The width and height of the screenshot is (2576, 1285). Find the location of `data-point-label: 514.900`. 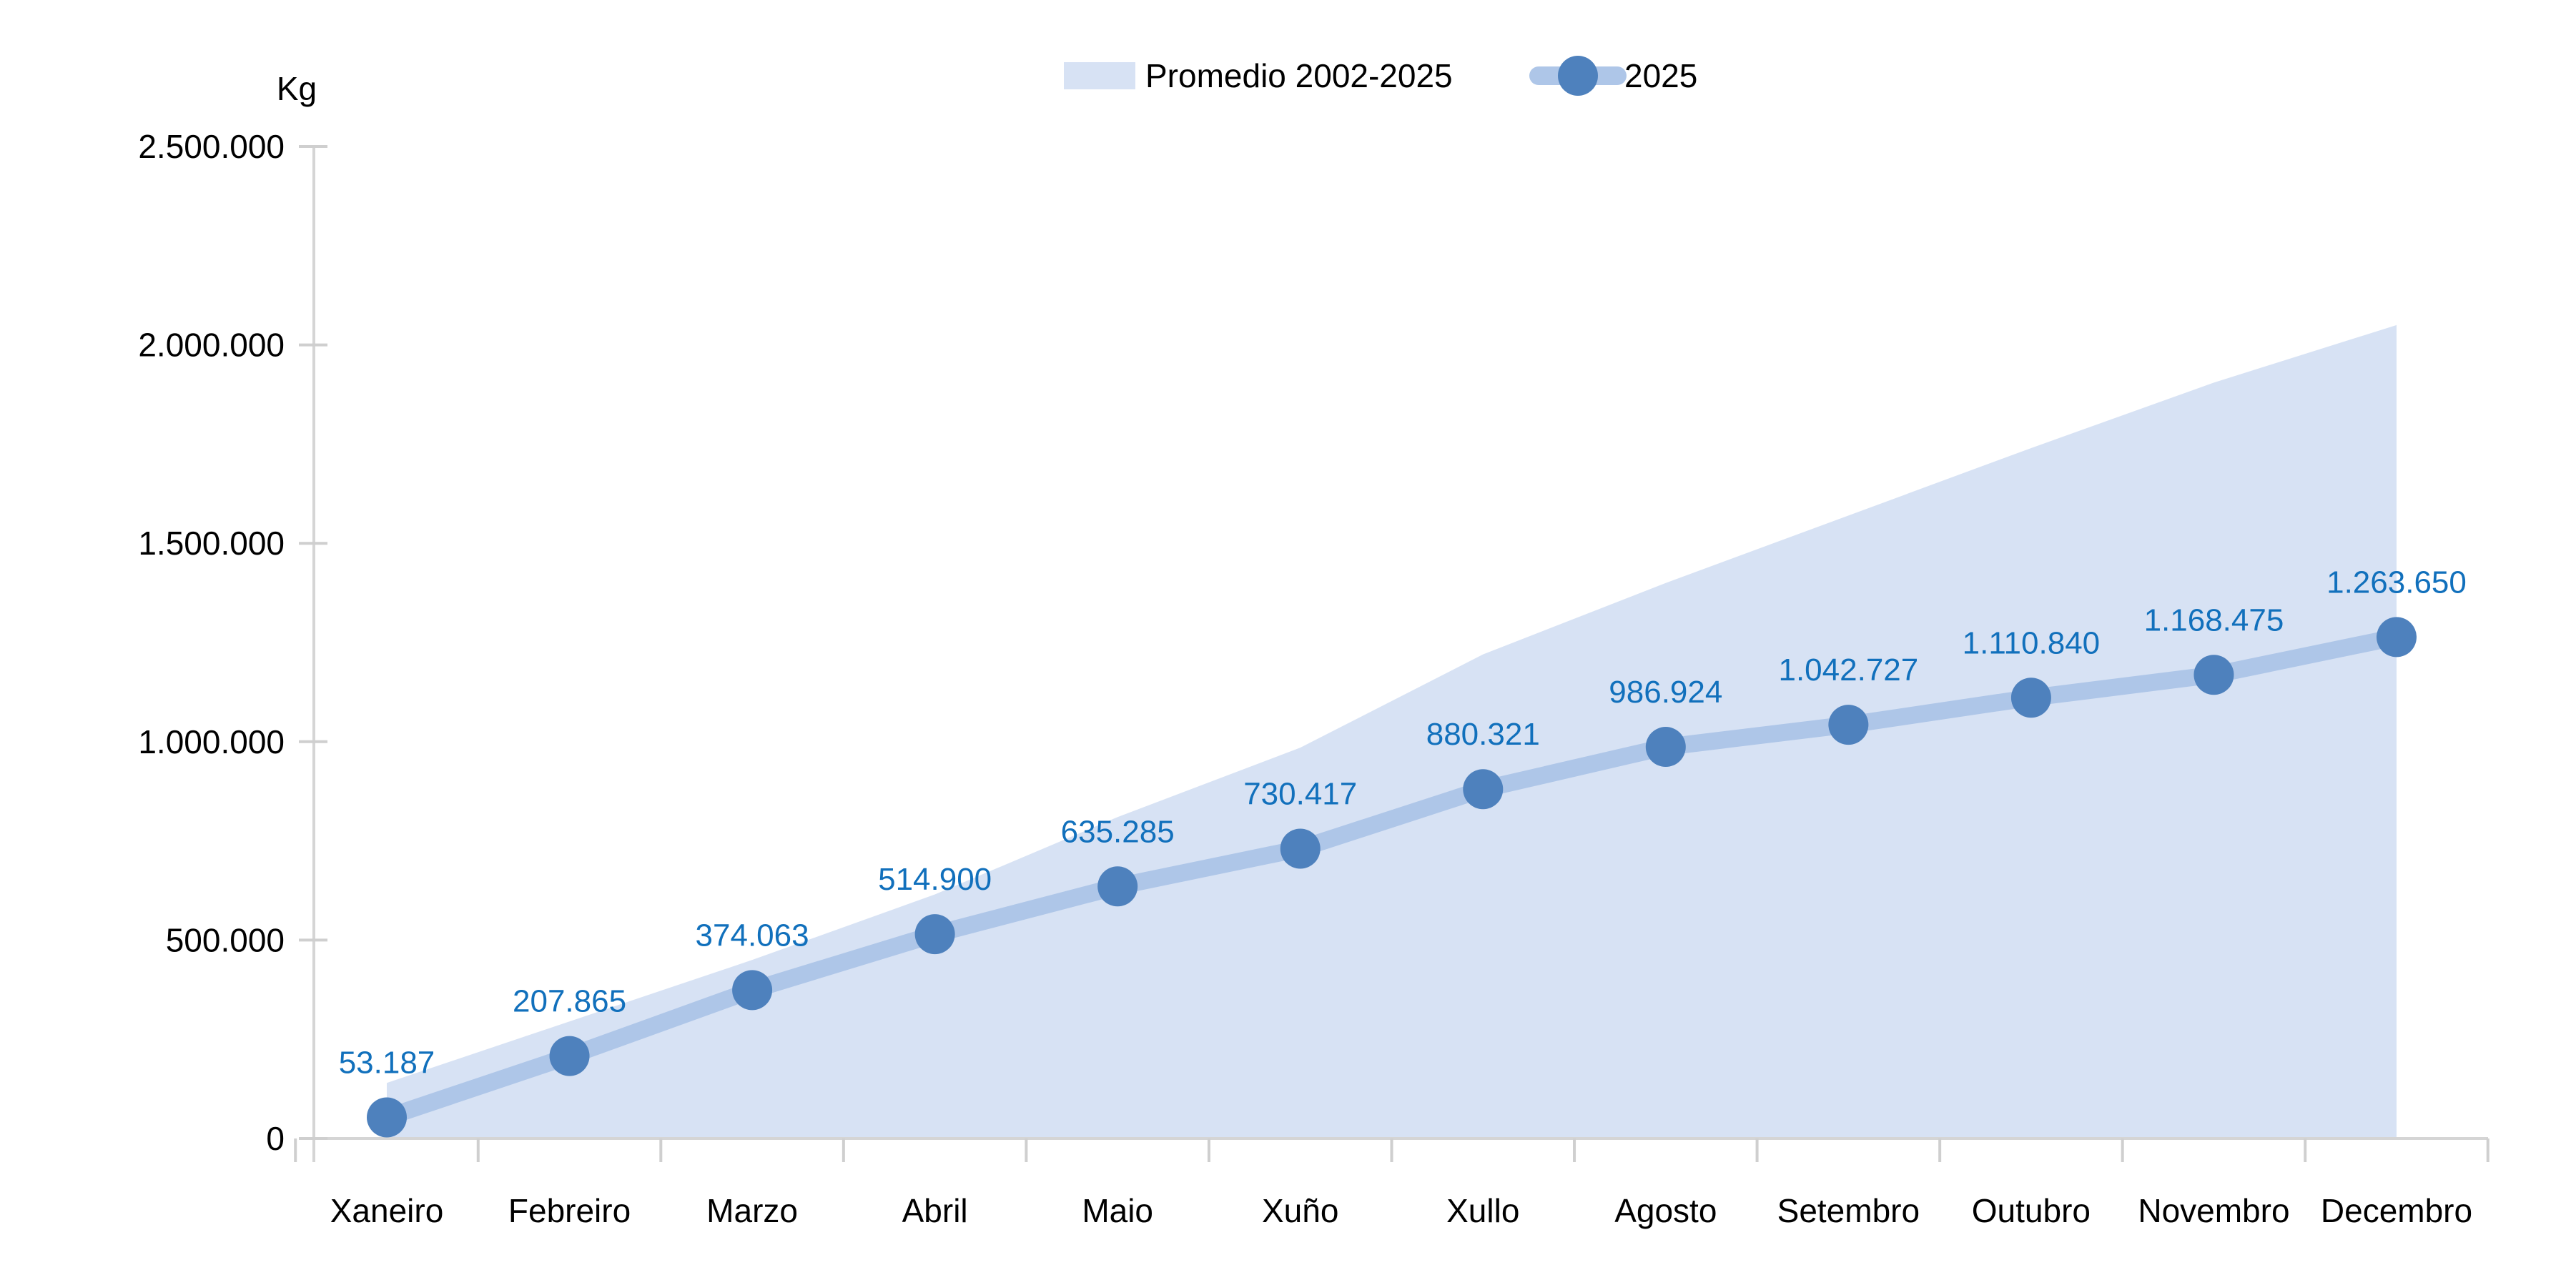

data-point-label: 514.900 is located at coordinates (935, 879).